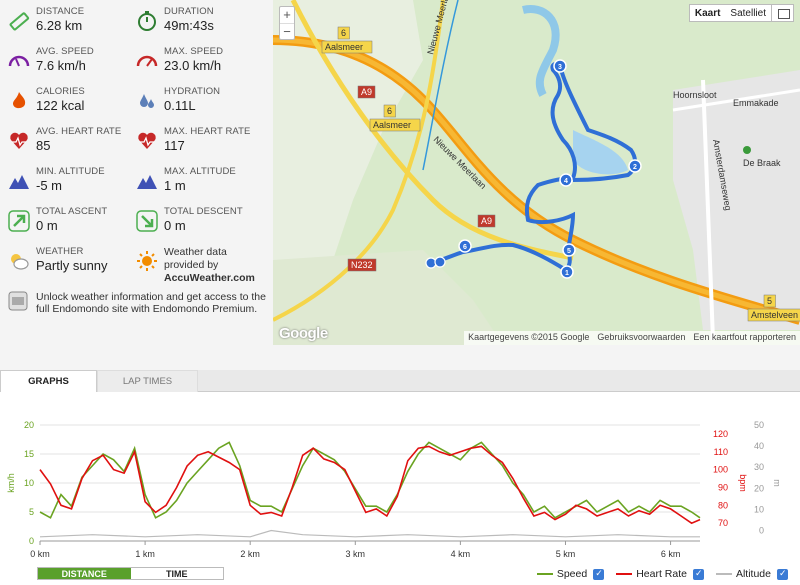  I want to click on x-tick-label: 3 km, so click(356, 554).